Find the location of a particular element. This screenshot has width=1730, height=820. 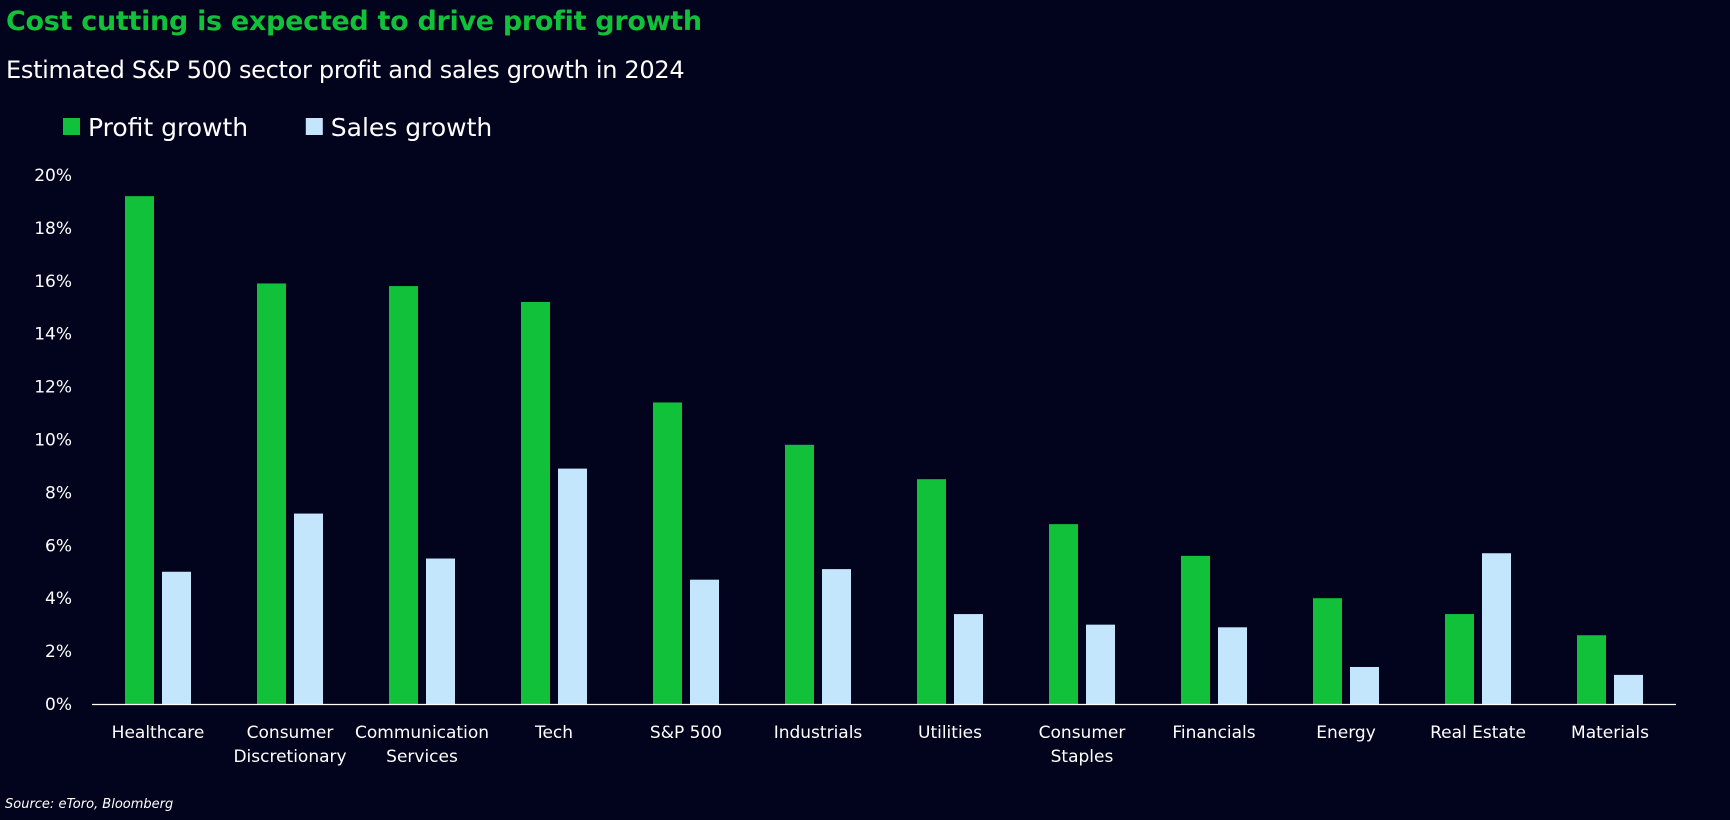

x-category-label: Staples is located at coordinates (1082, 757).